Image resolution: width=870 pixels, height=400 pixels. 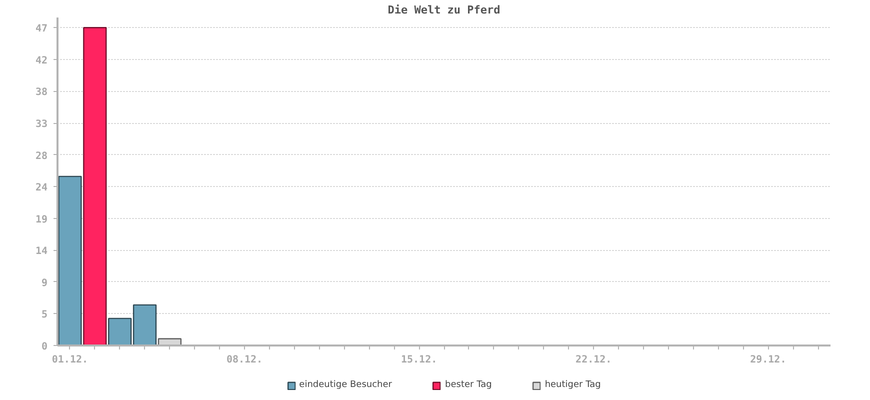 I want to click on chart-title: Die Welt zu Pferd, so click(x=444, y=10).